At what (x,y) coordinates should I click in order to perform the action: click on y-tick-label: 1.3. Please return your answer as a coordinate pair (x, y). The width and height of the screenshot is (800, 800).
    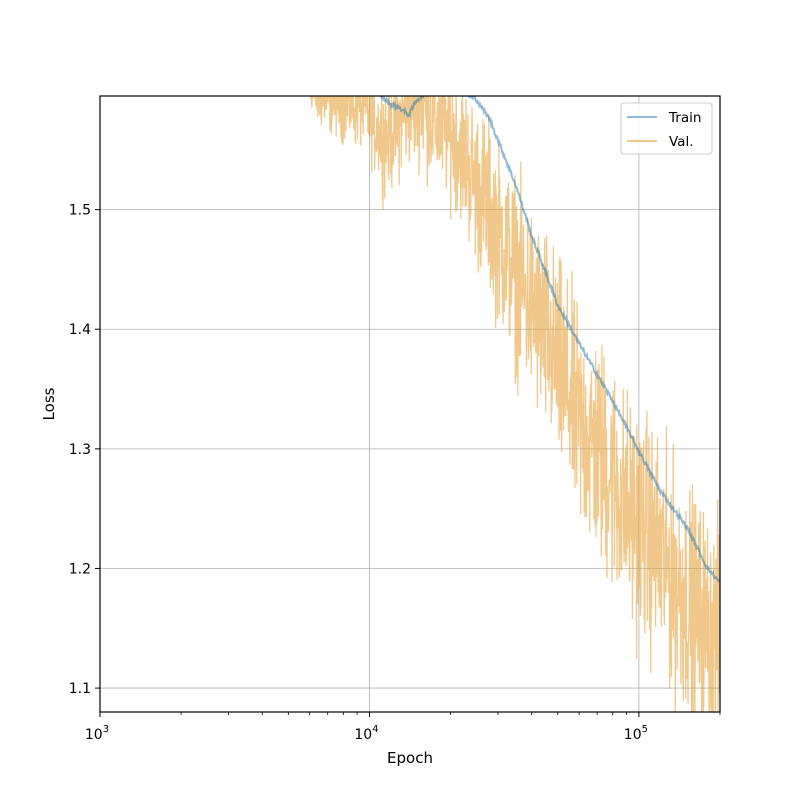
    Looking at the image, I should click on (80, 450).